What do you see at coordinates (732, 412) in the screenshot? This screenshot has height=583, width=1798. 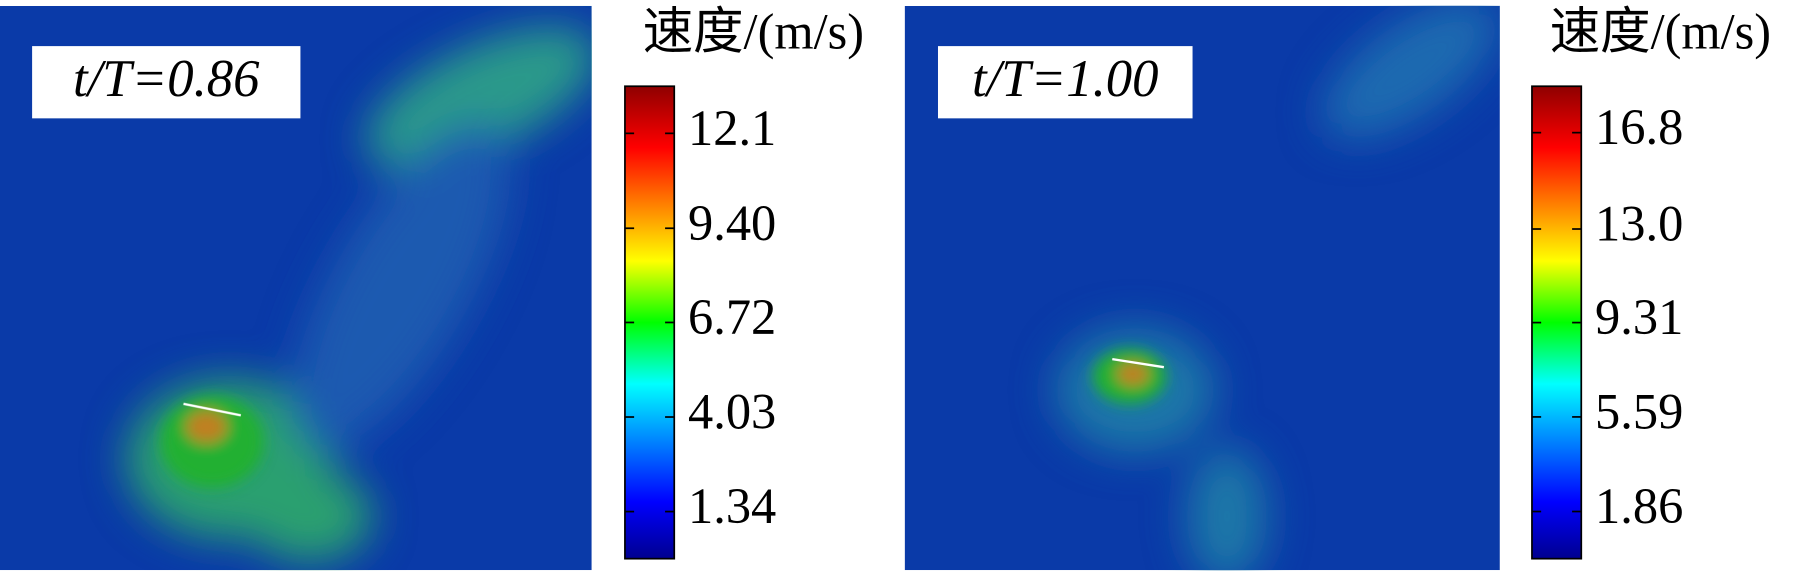 I see `tick-label: 4.03` at bounding box center [732, 412].